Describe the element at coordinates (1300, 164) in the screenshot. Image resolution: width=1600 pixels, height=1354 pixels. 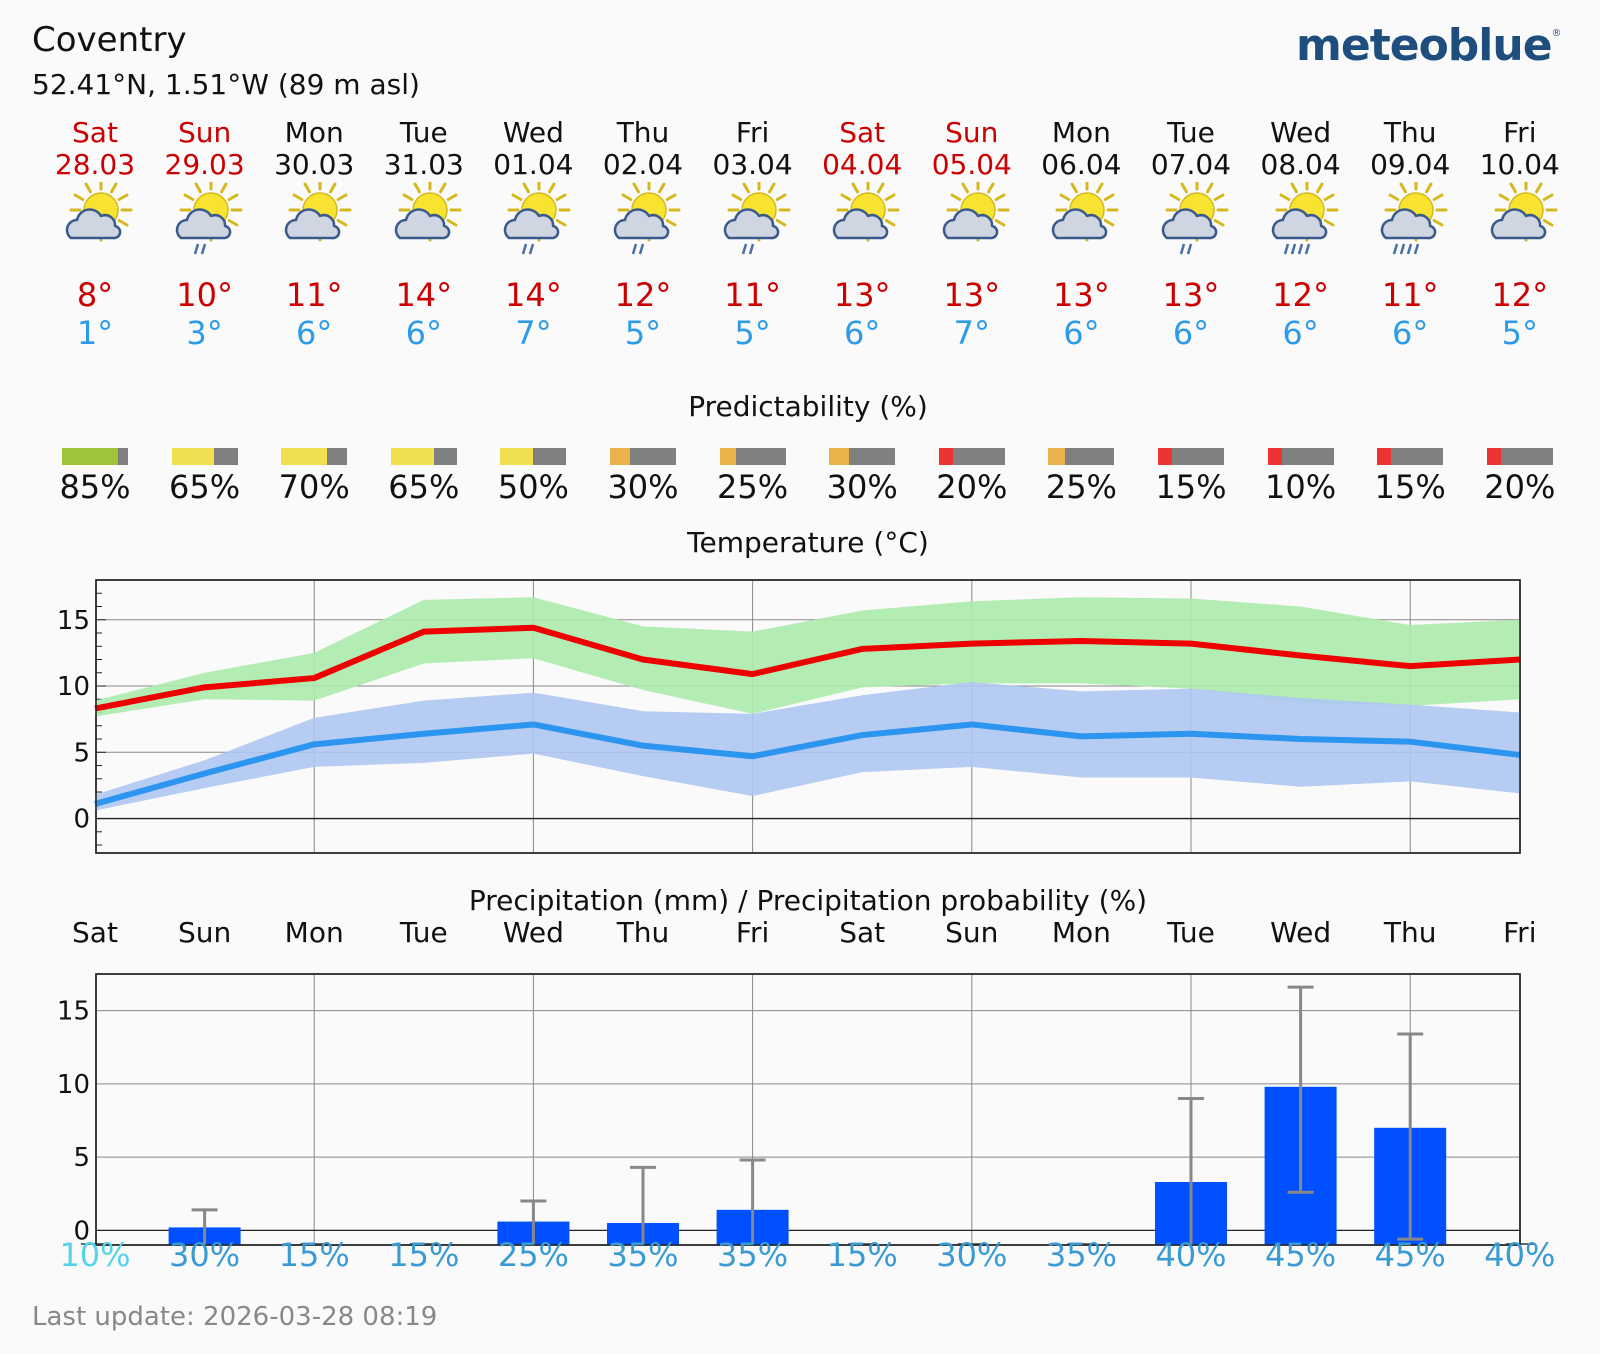
I see `day-date: 08.04` at that location.